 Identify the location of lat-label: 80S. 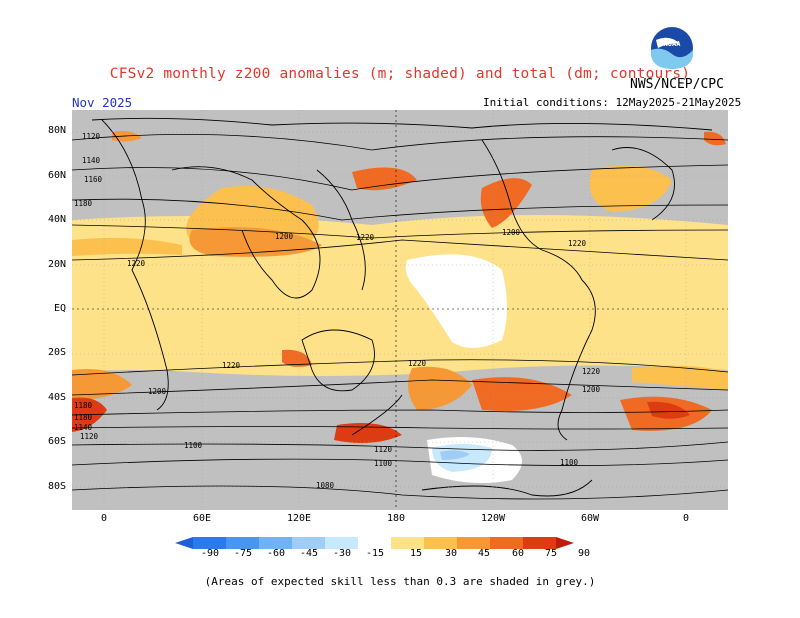
(56, 486).